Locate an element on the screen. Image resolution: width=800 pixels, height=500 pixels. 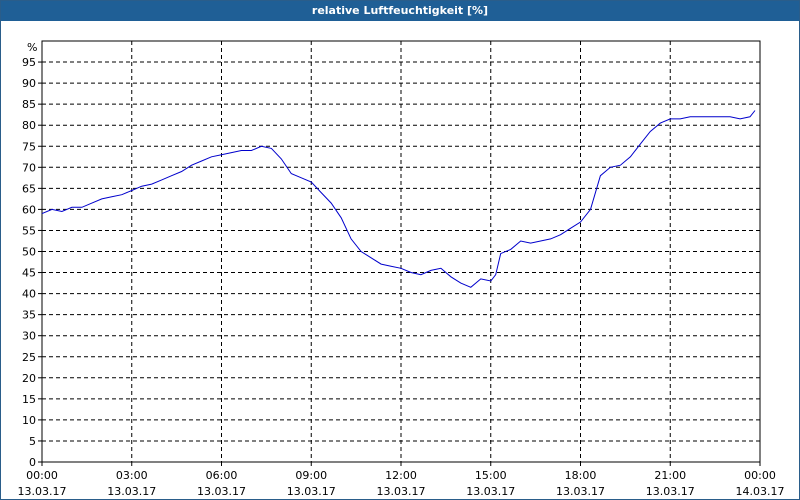
x-tick-time-label: 21:00 is located at coordinates (670, 475).